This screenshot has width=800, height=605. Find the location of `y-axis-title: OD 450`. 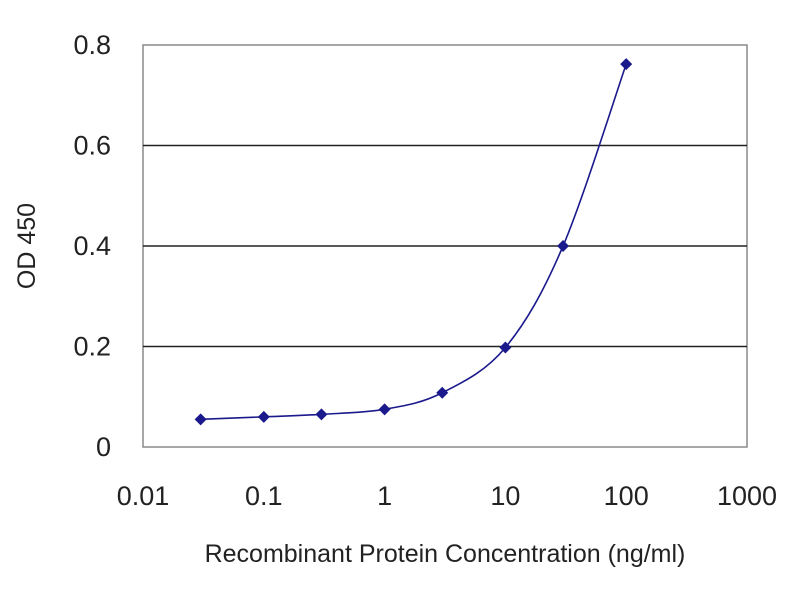

y-axis-title: OD 450 is located at coordinates (27, 246).